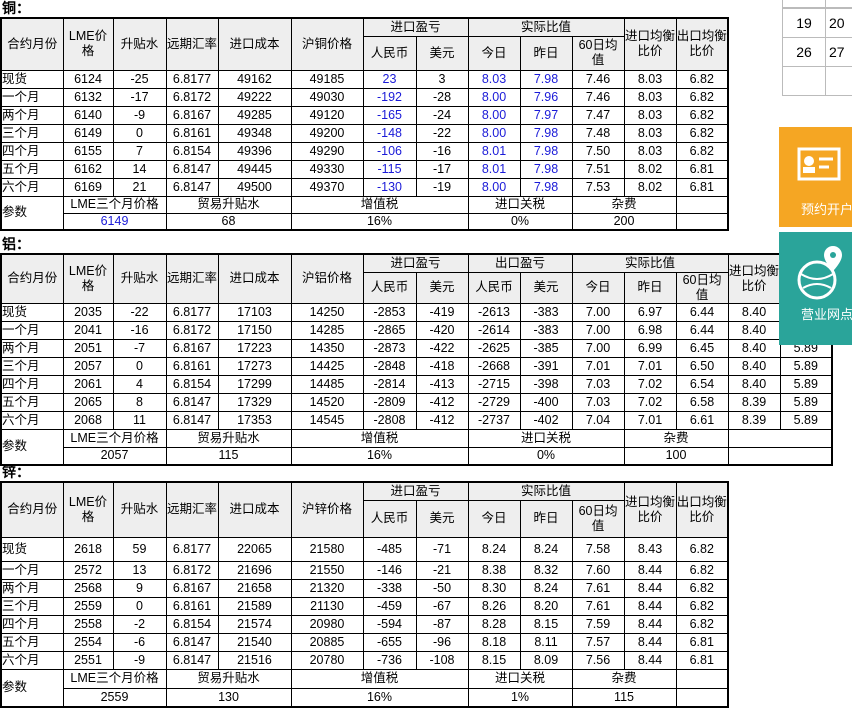 Image resolution: width=852 pixels, height=708 pixels. What do you see at coordinates (702, 97) in the screenshot?
I see `cell: 6.82` at bounding box center [702, 97].